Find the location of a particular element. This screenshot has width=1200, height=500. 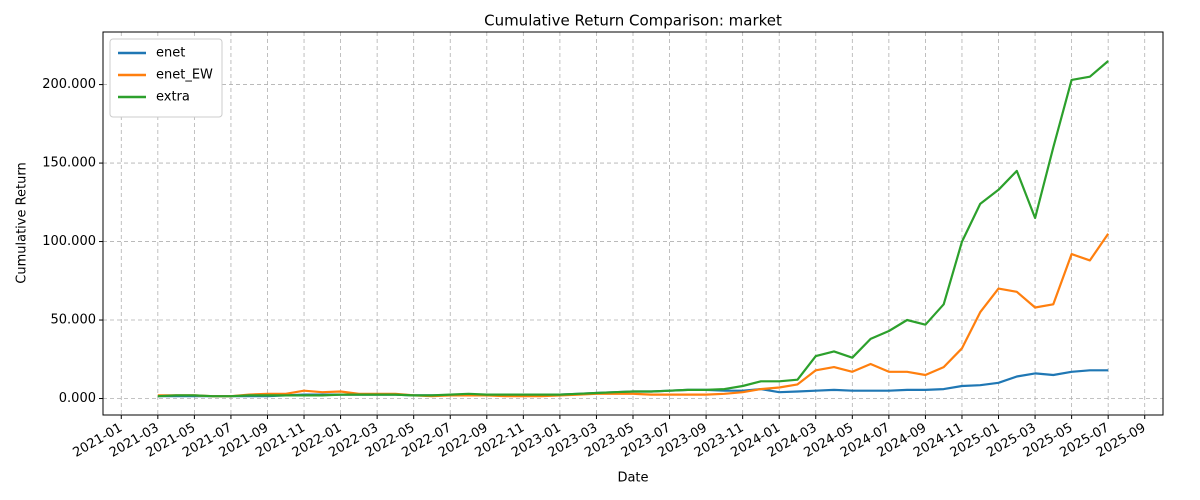

legend-label: extra is located at coordinates (173, 97).